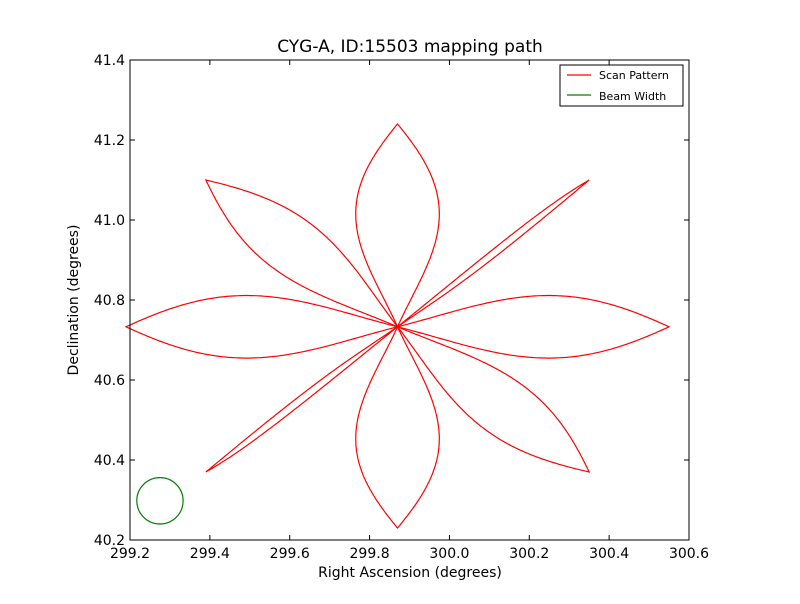 The height and width of the screenshot is (604, 800). Describe the element at coordinates (609, 554) in the screenshot. I see `x-tick-label: 300.4` at that location.